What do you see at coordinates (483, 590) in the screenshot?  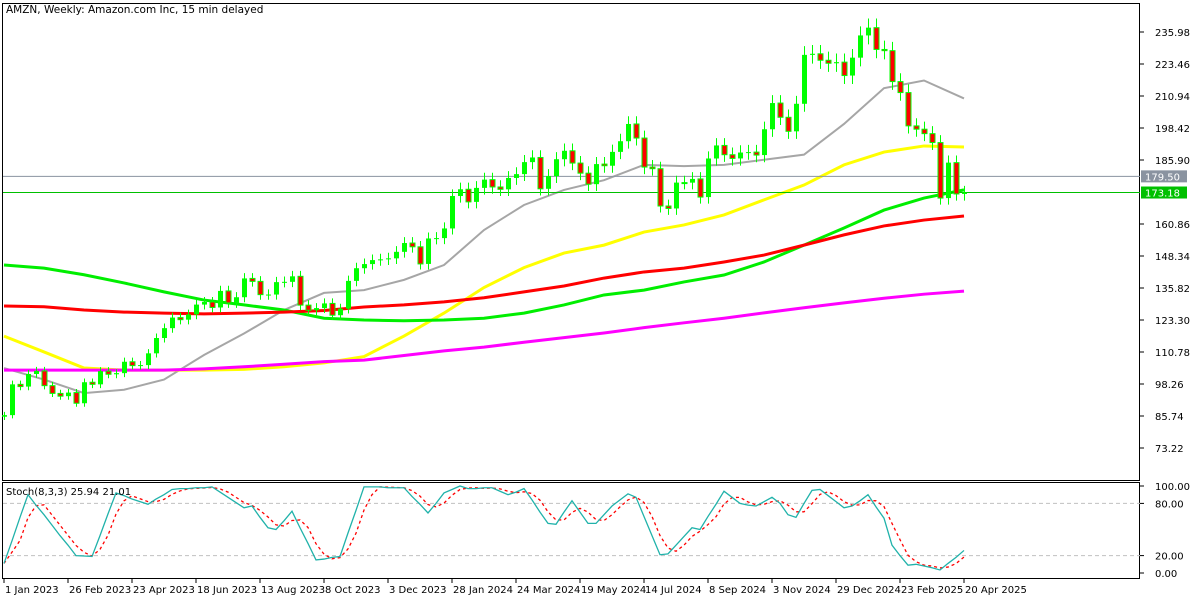 I see `time-tick-label: 28 Jan 2024` at bounding box center [483, 590].